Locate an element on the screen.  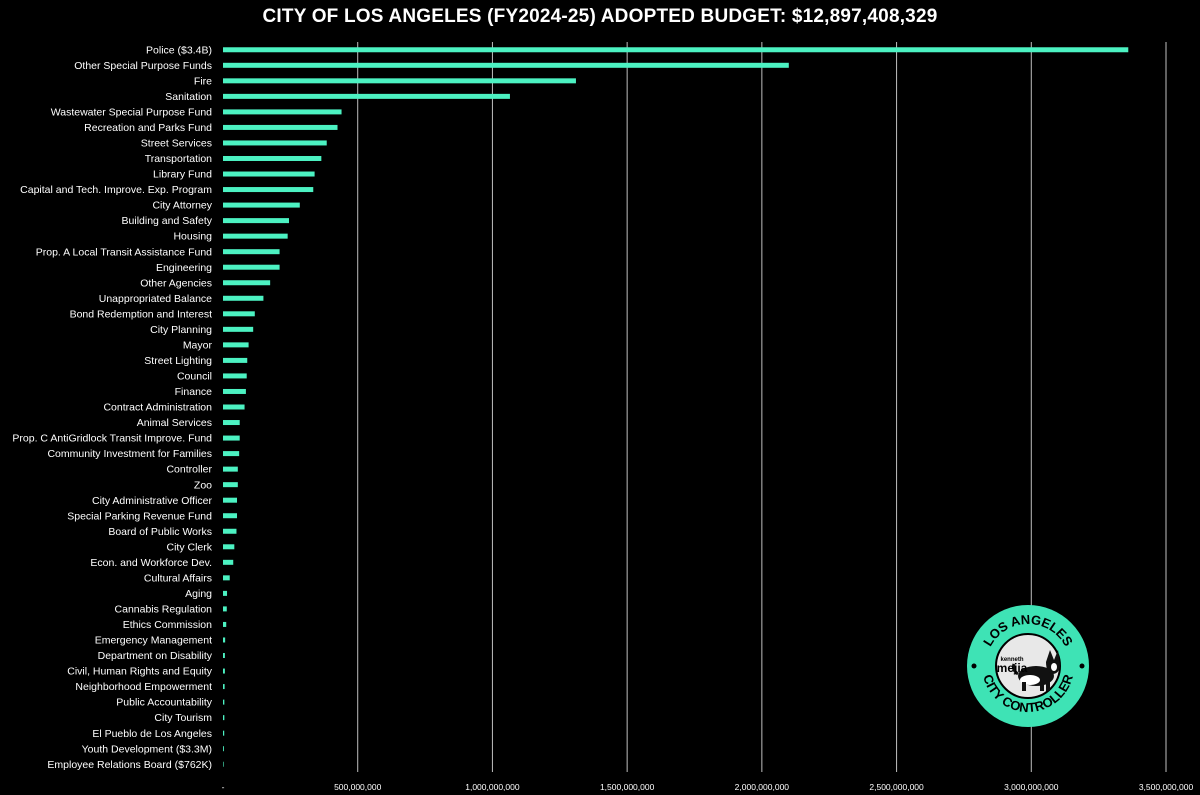
category-label: Aging is located at coordinates (198, 594).